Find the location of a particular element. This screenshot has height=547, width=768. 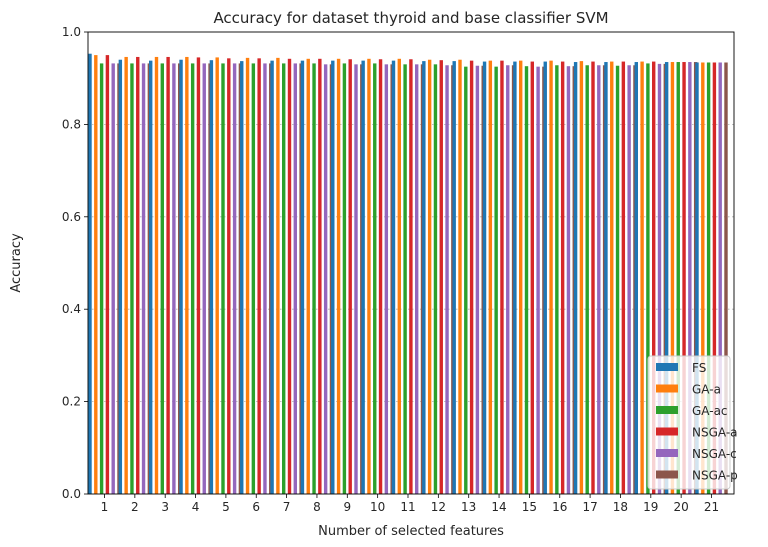

legend-swatch-ga-a is located at coordinates (667, 388).